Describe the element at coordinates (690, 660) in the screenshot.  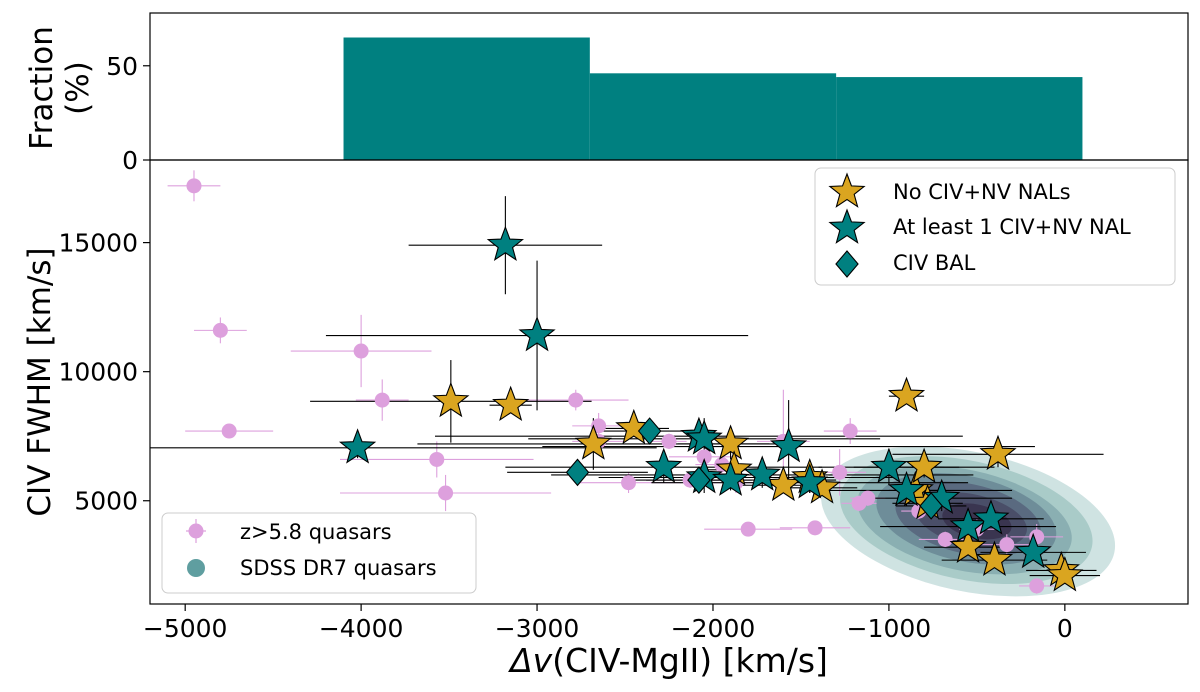
I see `x-axis-label-rest: (CIV-MgII) [km/s]` at that location.